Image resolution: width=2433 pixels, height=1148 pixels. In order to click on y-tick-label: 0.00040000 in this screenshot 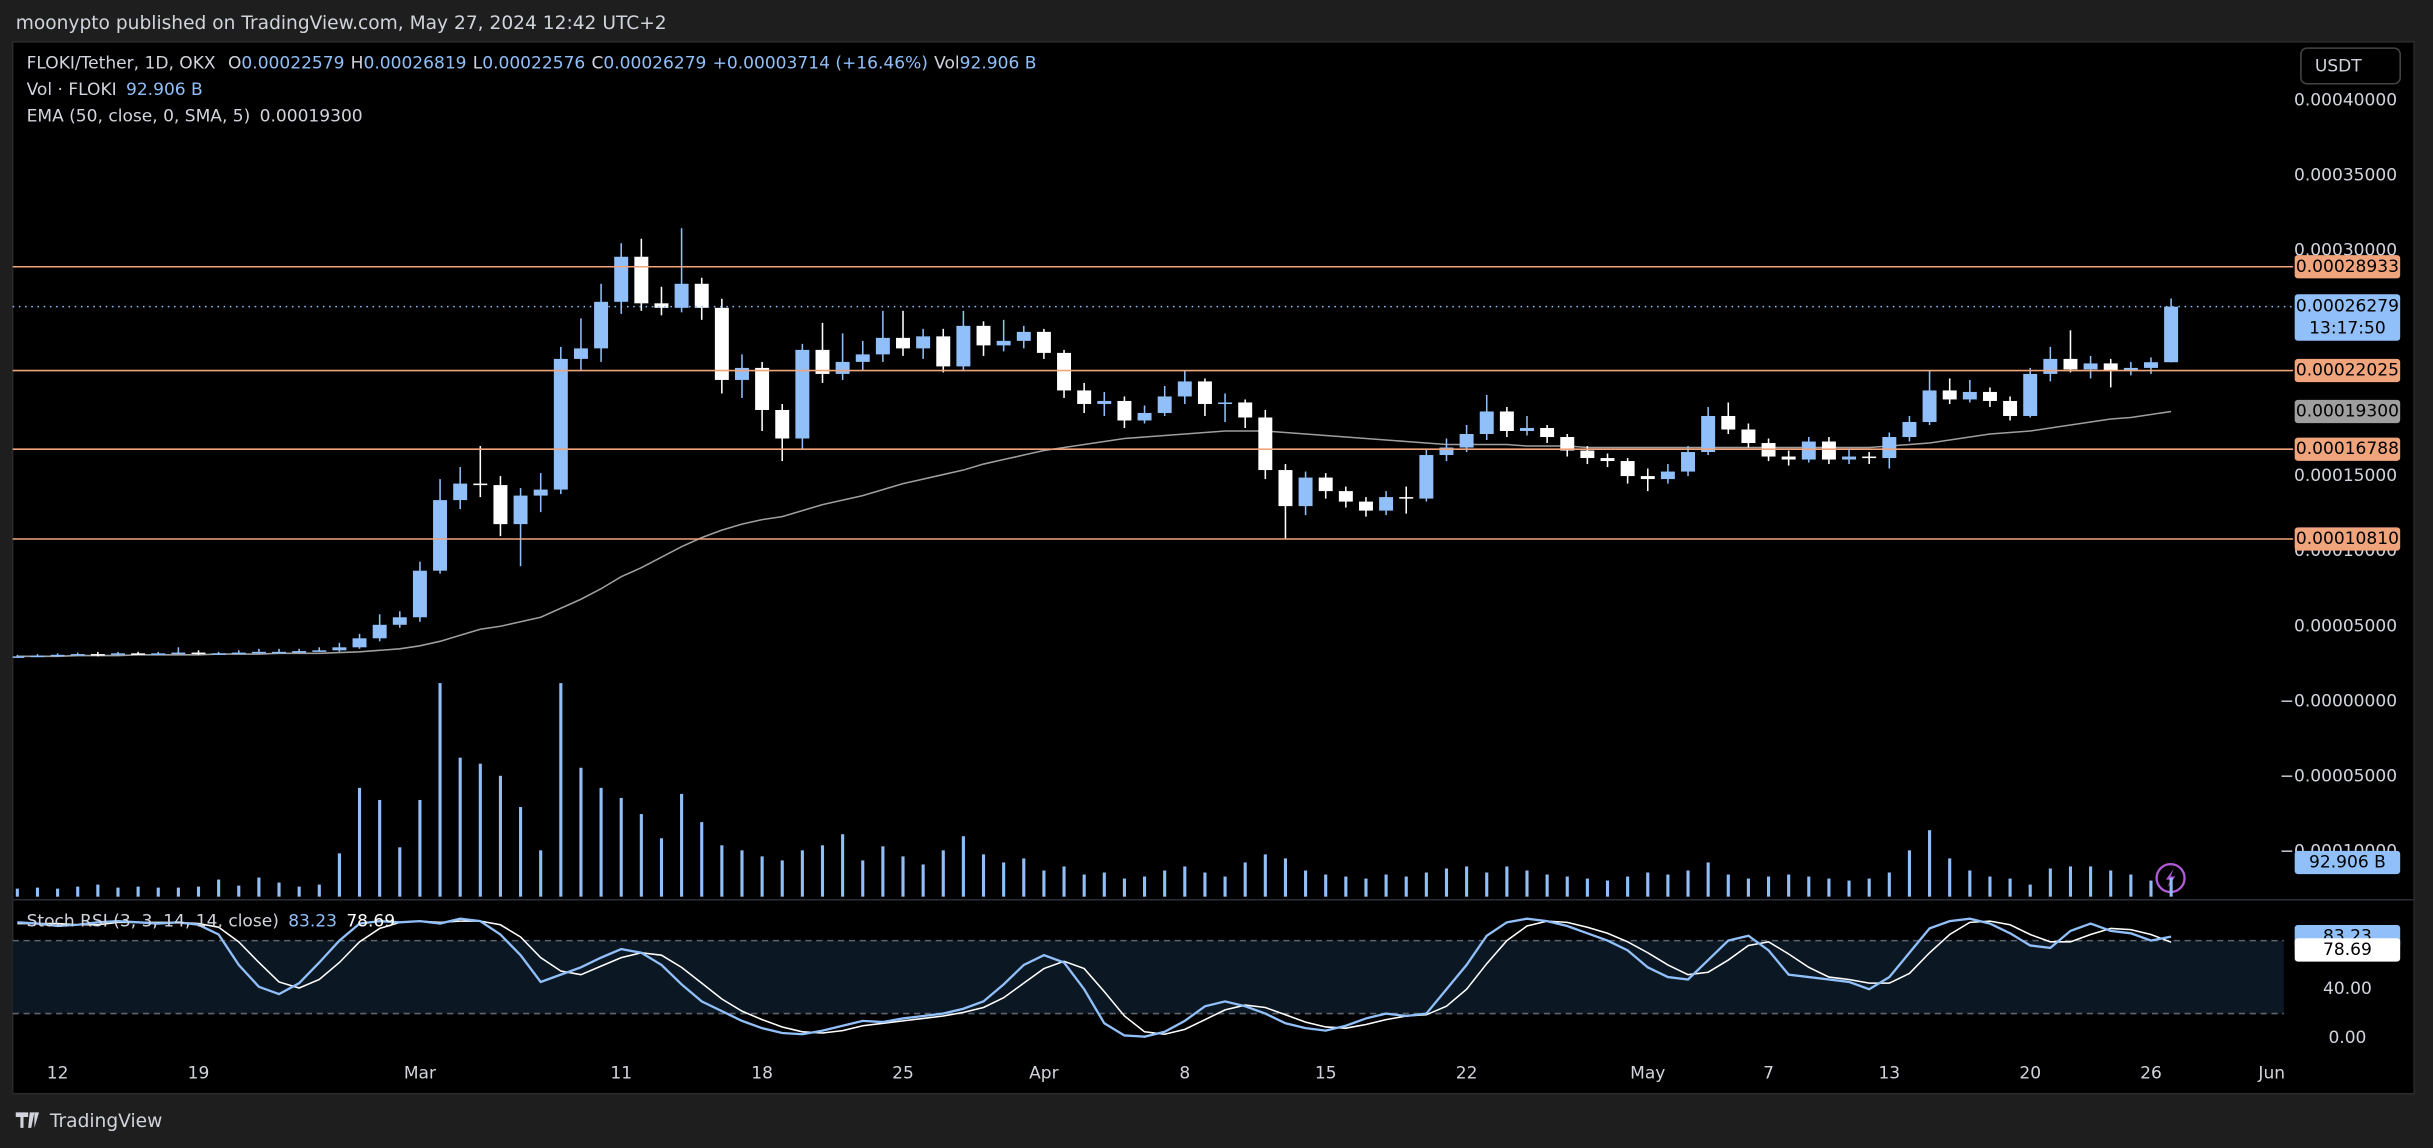, I will do `click(2345, 101)`.